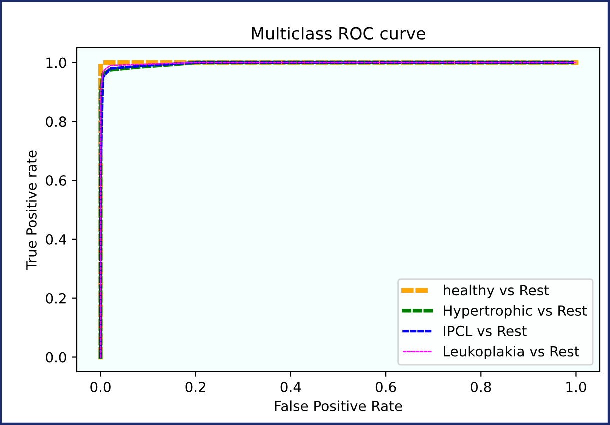 The height and width of the screenshot is (425, 610). What do you see at coordinates (516, 312) in the screenshot?
I see `legend-label: Hypertrophic vs Rest` at bounding box center [516, 312].